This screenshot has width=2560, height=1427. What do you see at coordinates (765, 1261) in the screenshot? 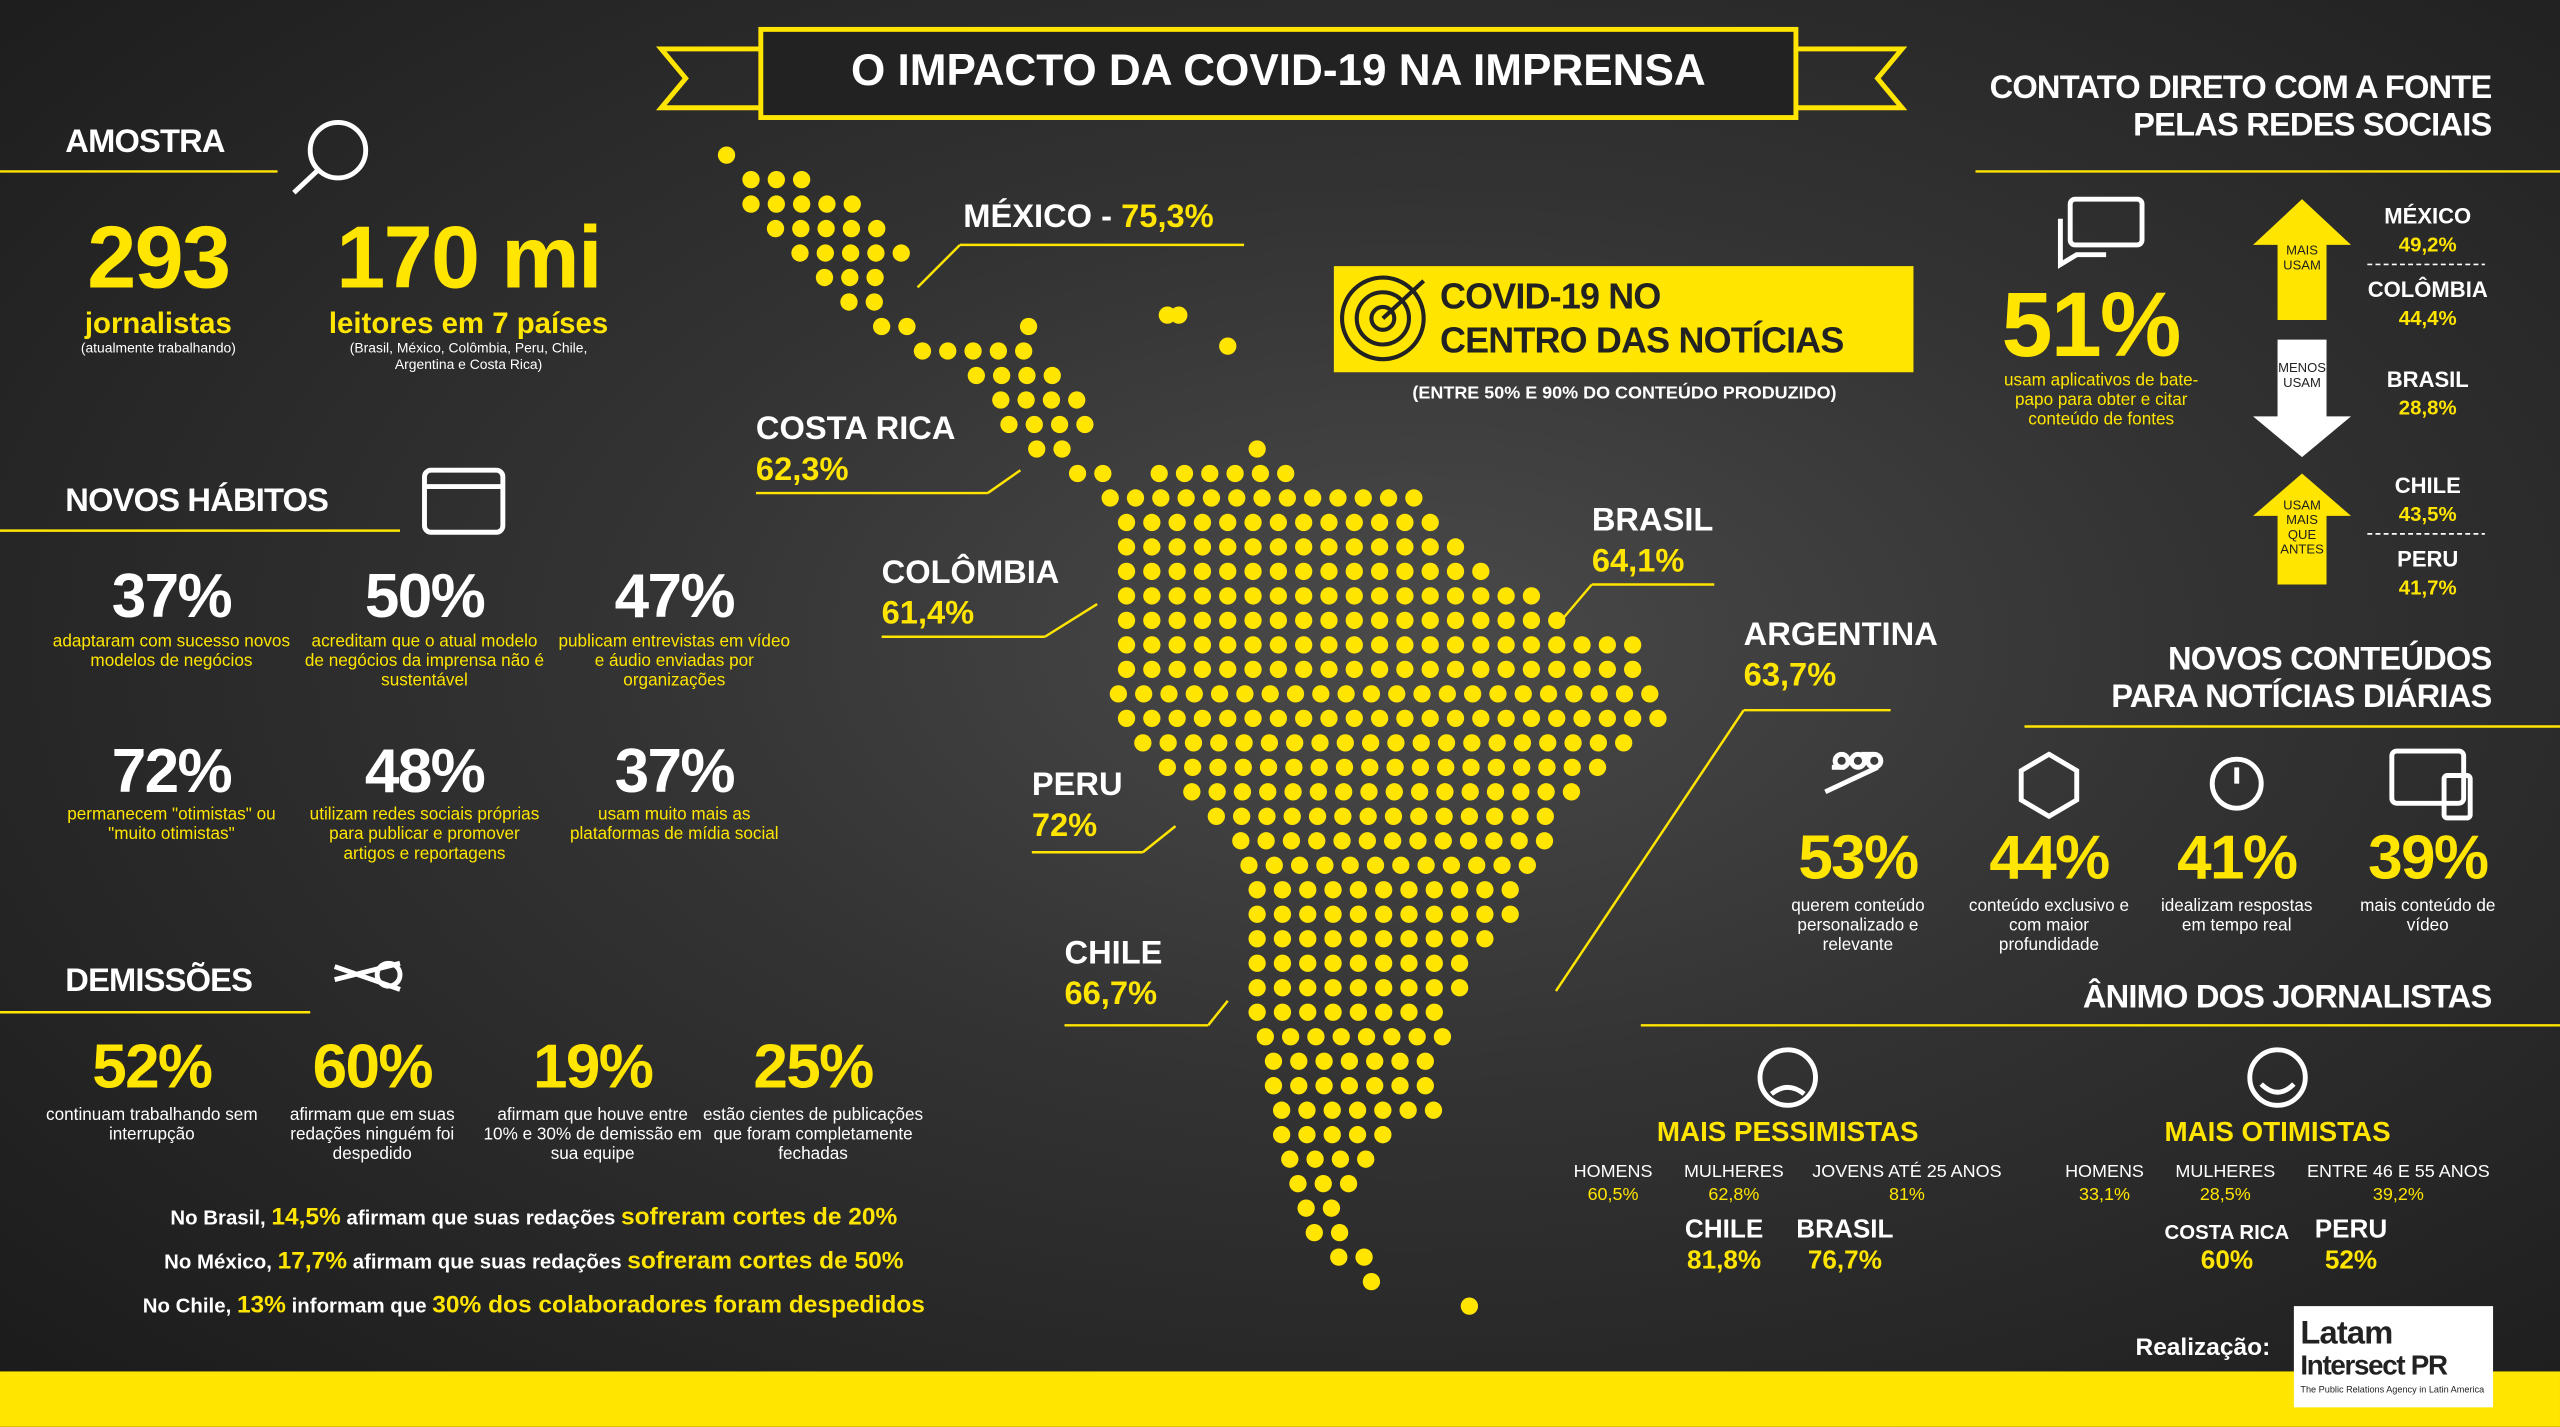
I see `note-part: sofreram cortes de 50%` at bounding box center [765, 1261].